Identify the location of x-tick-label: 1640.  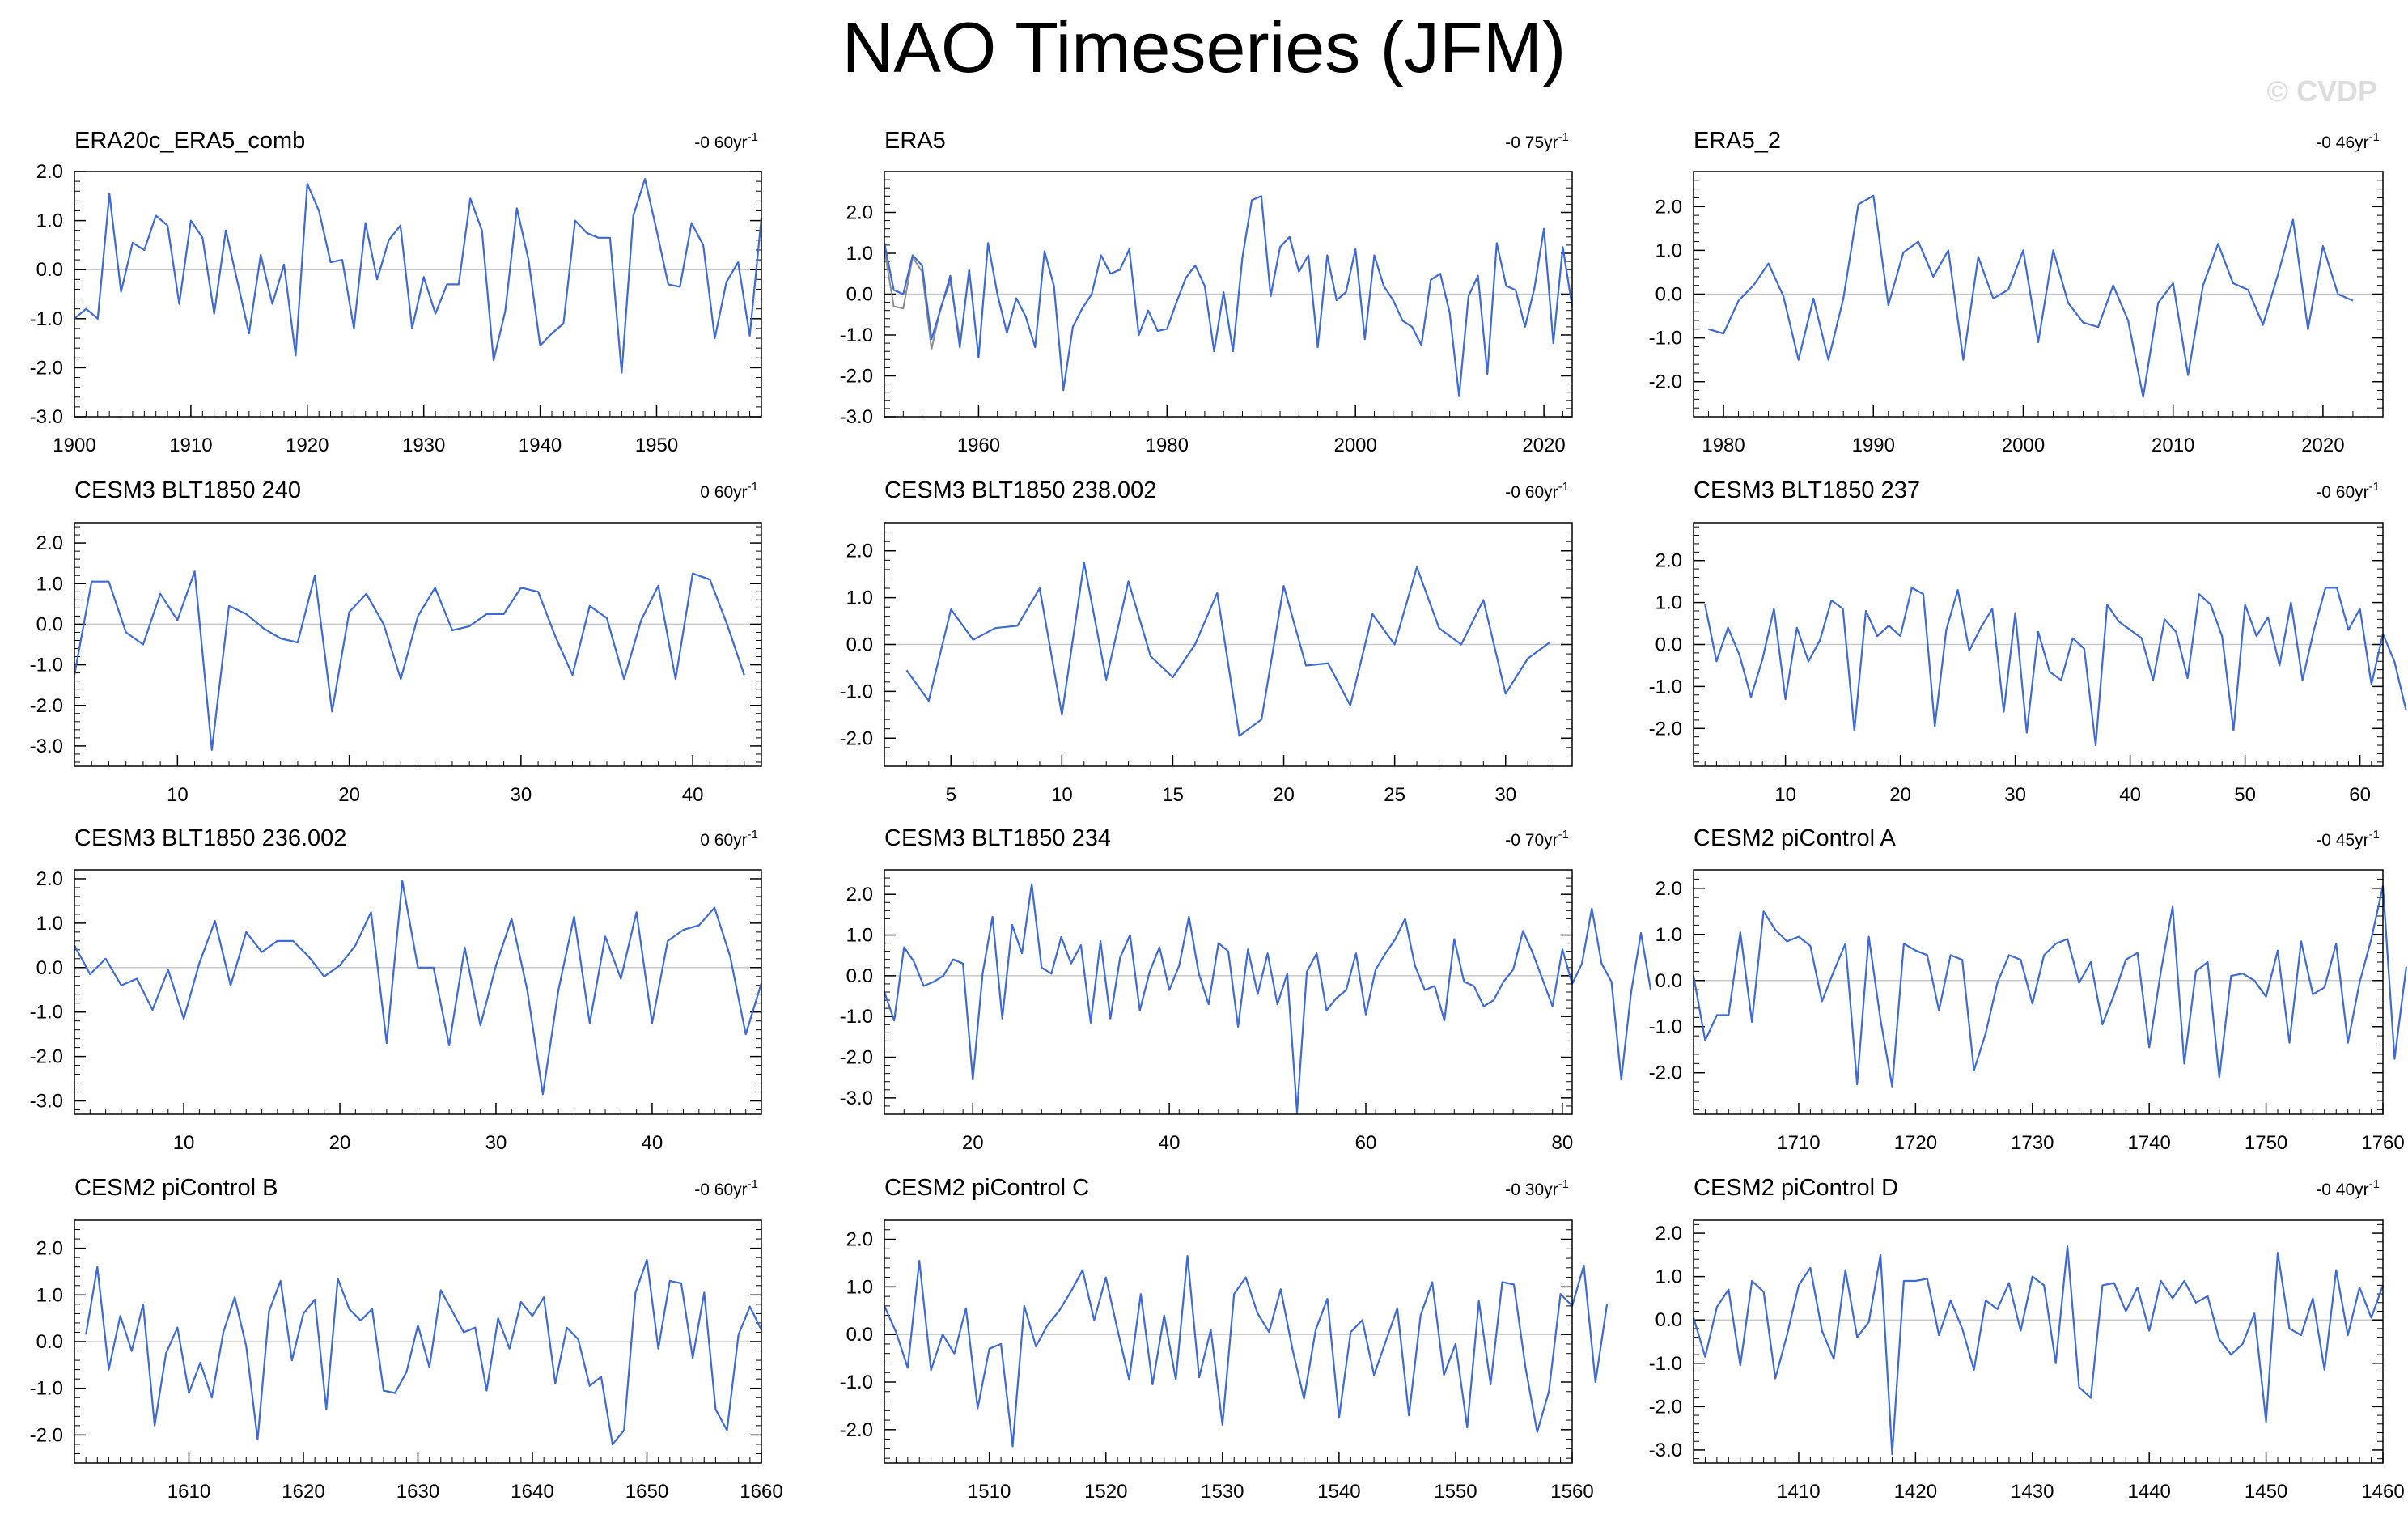
(532, 1492).